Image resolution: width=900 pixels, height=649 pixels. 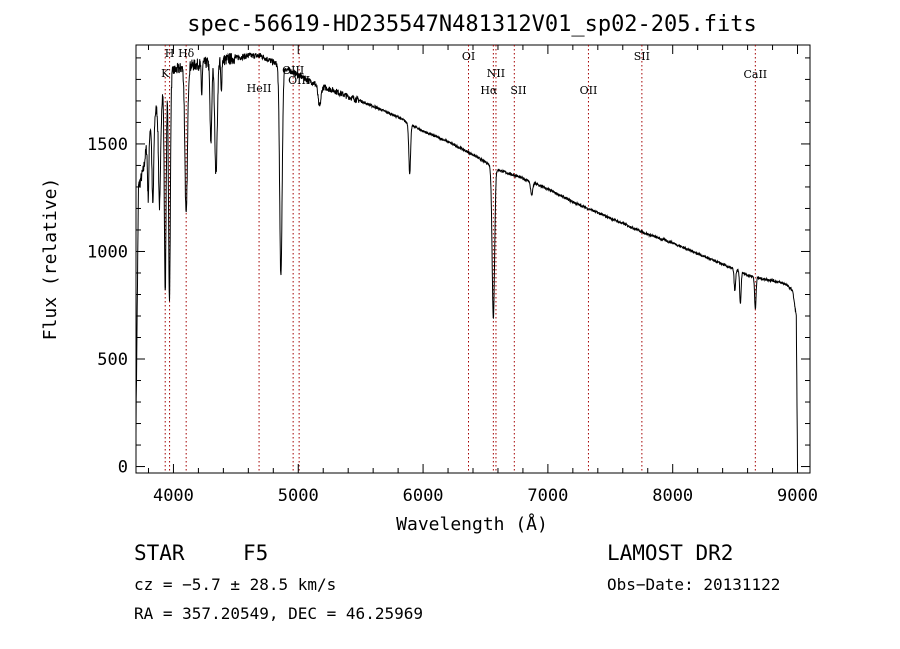 What do you see at coordinates (107, 252) in the screenshot?
I see `y-tick-label: 1000` at bounding box center [107, 252].